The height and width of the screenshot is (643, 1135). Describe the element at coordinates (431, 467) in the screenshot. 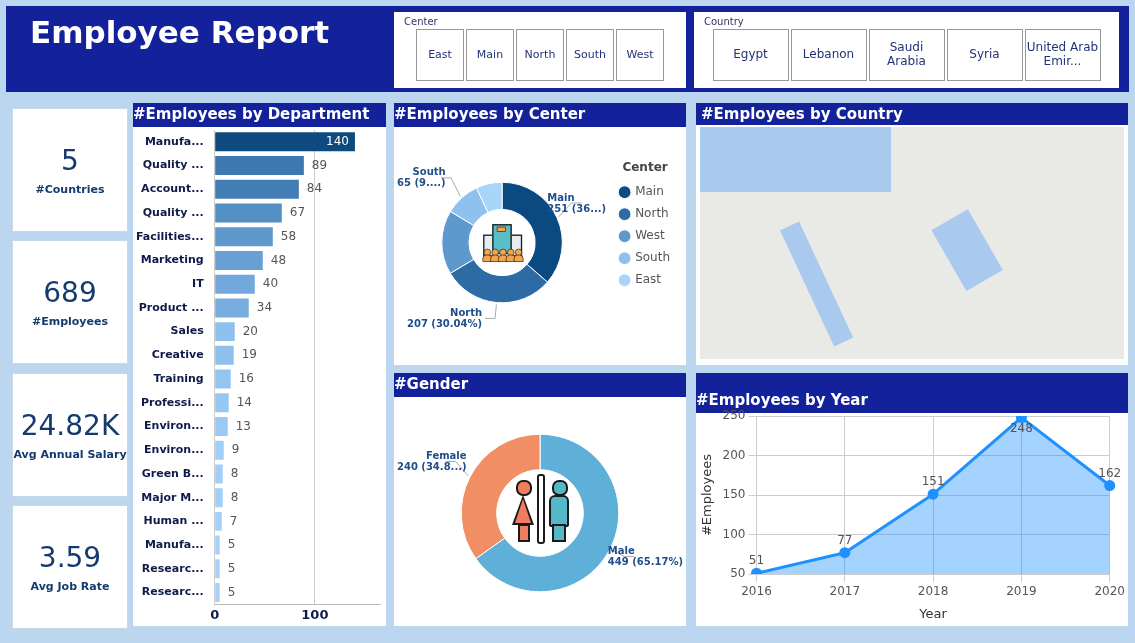

I see `data-label: 240 (34.8...)` at that location.